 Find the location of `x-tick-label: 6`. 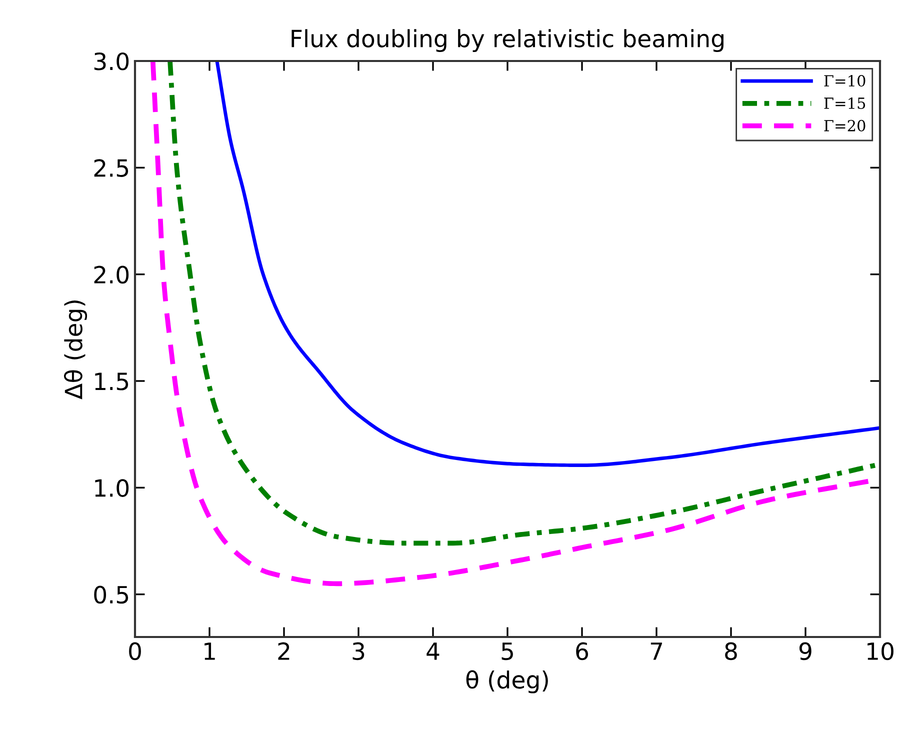

x-tick-label: 6 is located at coordinates (582, 651).